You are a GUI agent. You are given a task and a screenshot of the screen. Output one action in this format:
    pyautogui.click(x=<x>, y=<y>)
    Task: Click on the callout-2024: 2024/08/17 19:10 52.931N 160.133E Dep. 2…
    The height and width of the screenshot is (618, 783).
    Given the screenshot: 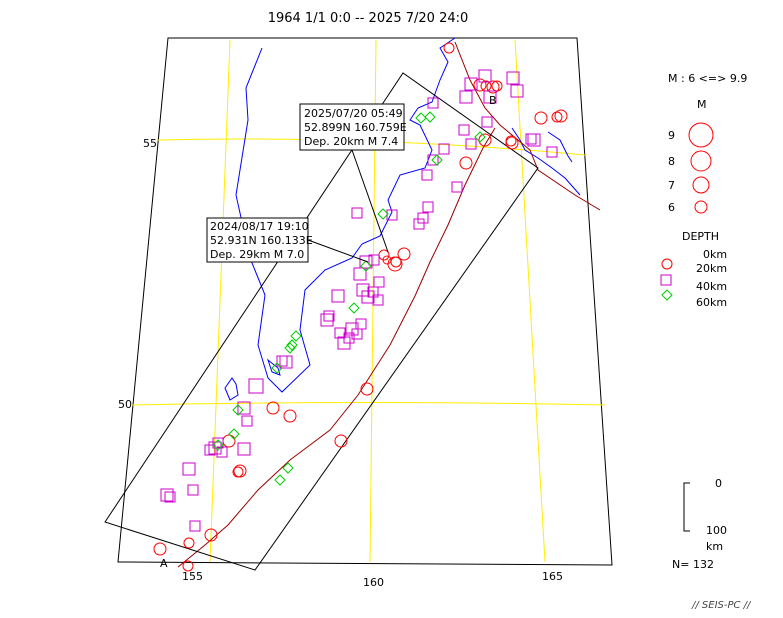 What is the action you would take?
    pyautogui.click(x=259, y=240)
    